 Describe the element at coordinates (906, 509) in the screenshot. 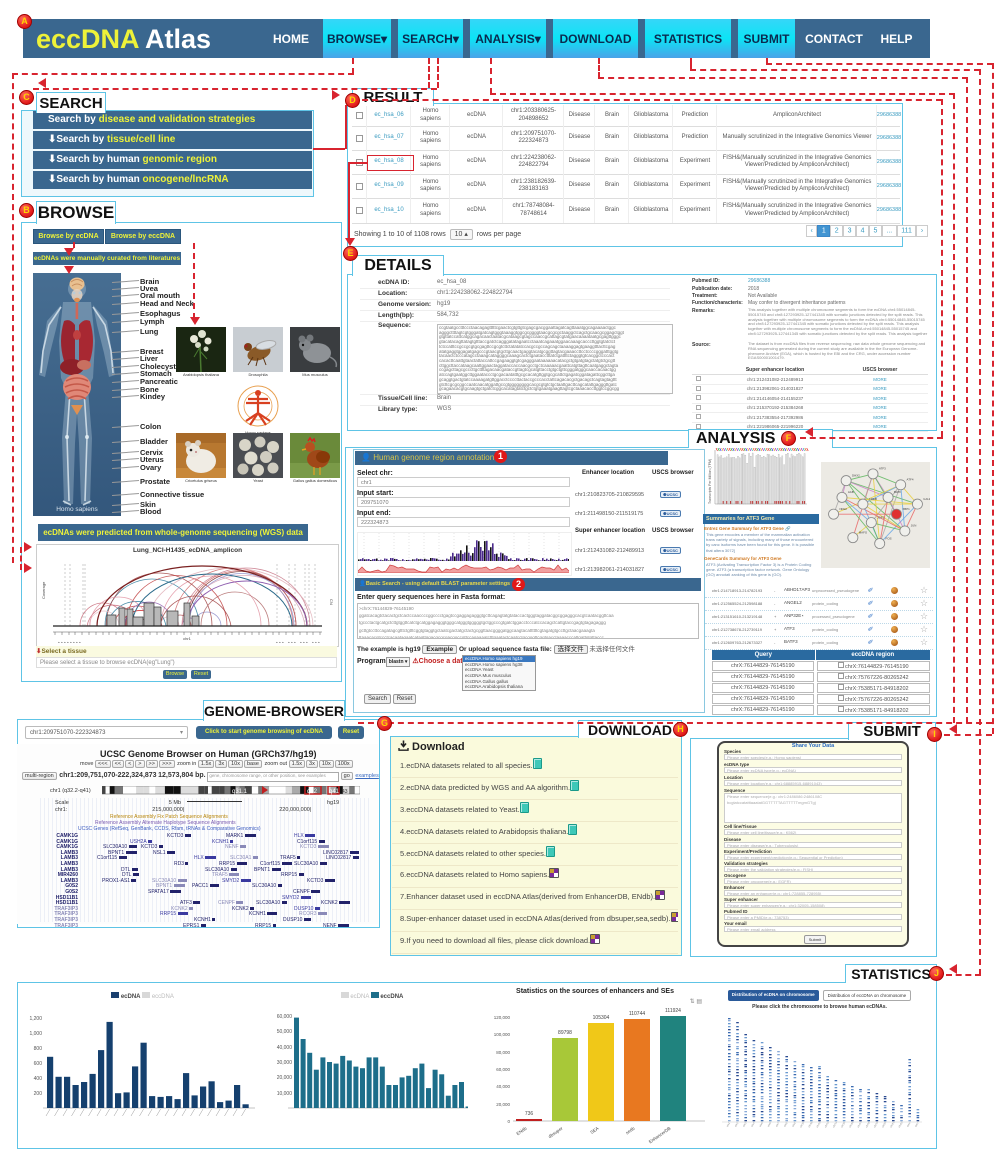

I see `svg-text: XBP1` at that location.